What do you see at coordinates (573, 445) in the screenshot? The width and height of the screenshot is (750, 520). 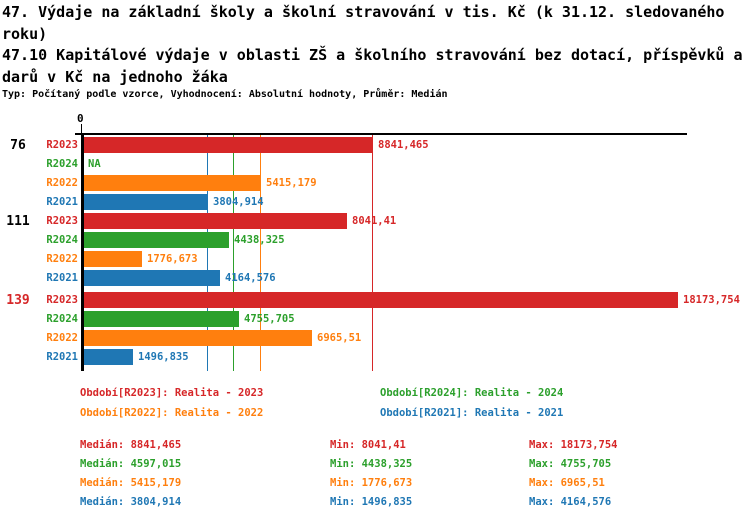 I see `stat-max-r2023: Max: 18173,754` at bounding box center [573, 445].